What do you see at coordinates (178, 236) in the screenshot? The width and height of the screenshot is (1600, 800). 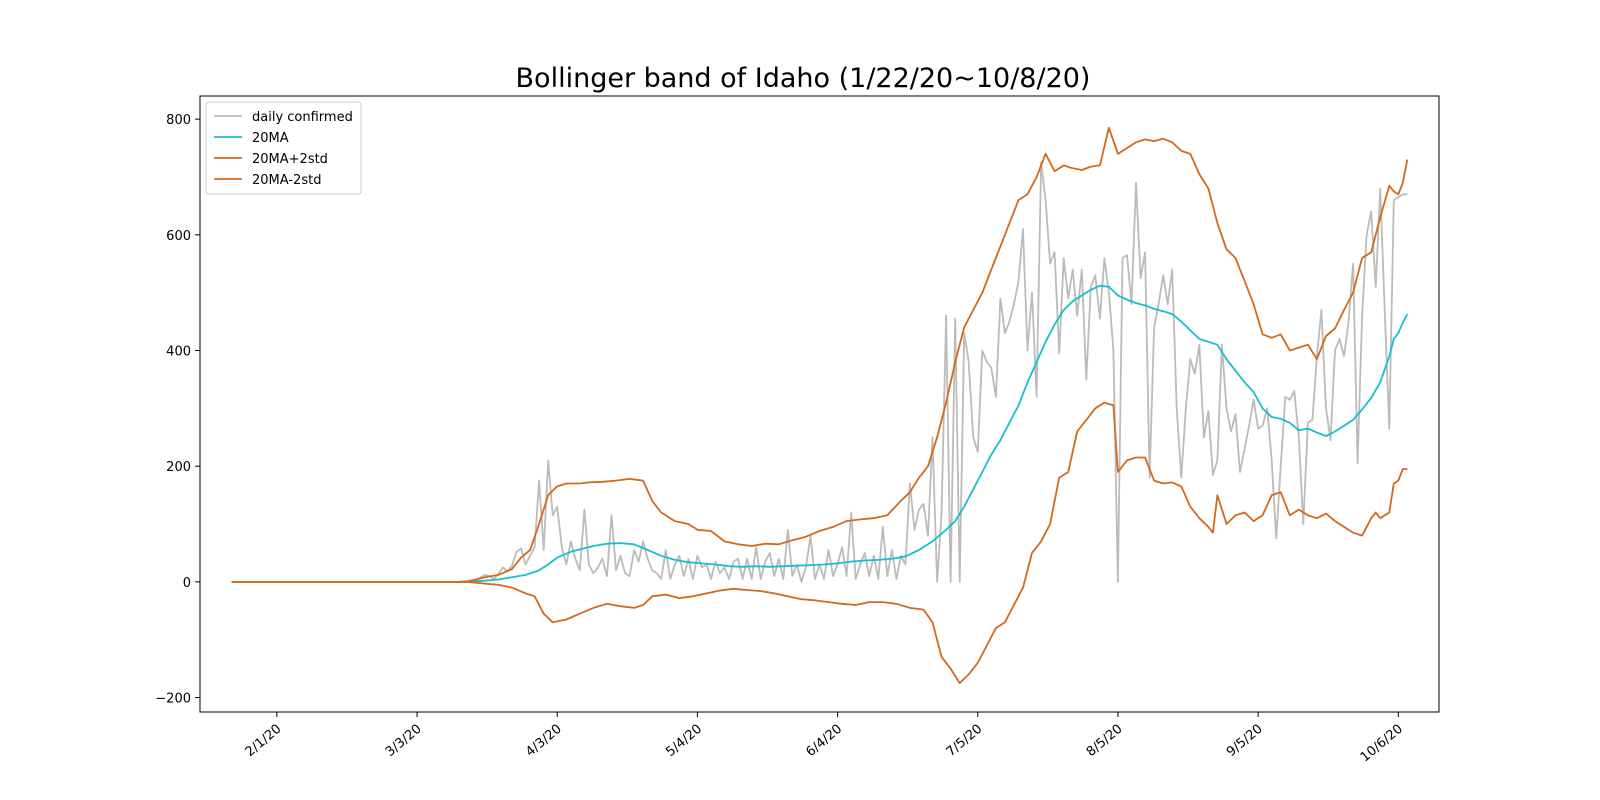 I see `y-tick-label: 600` at bounding box center [178, 236].